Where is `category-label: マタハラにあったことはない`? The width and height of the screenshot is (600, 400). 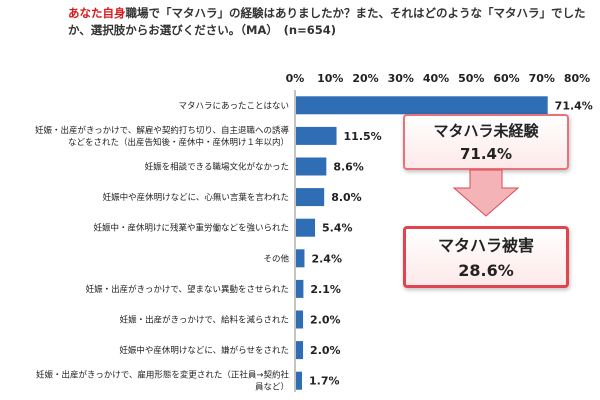
category-label: マタハラにあったことはない is located at coordinates (233, 106).